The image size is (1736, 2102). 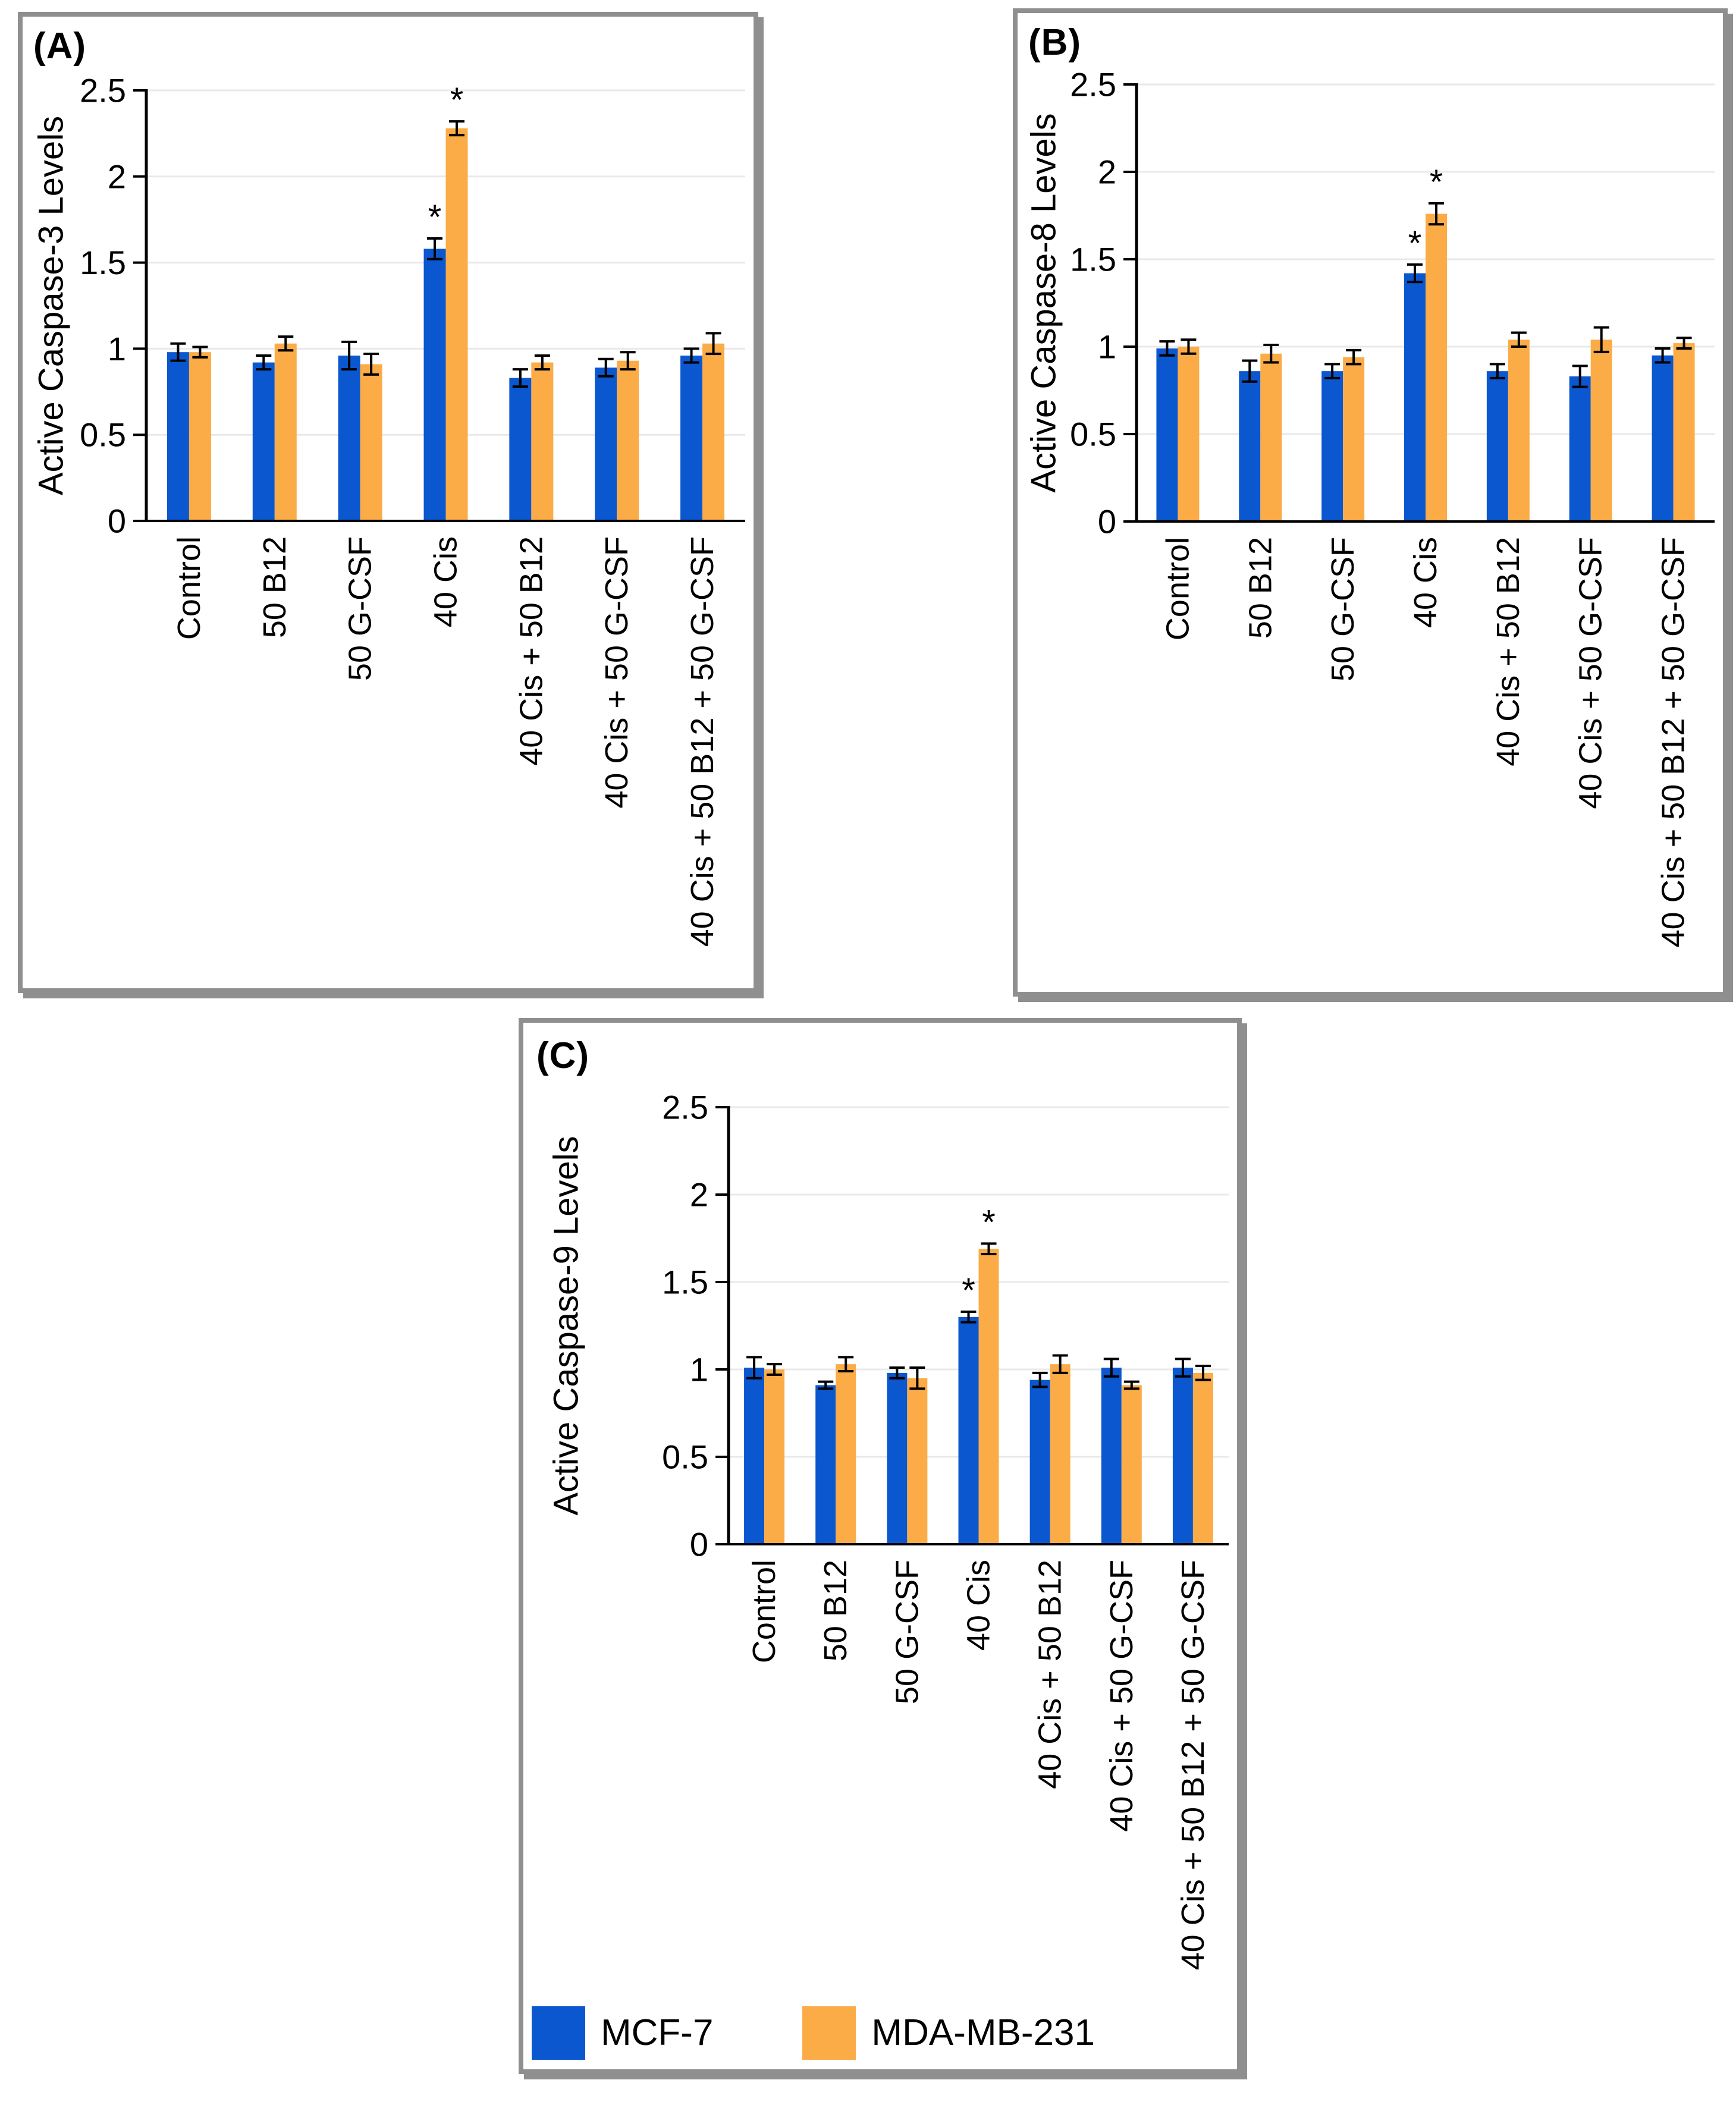 What do you see at coordinates (563, 1055) in the screenshot?
I see `panel-c-label: (C)` at bounding box center [563, 1055].